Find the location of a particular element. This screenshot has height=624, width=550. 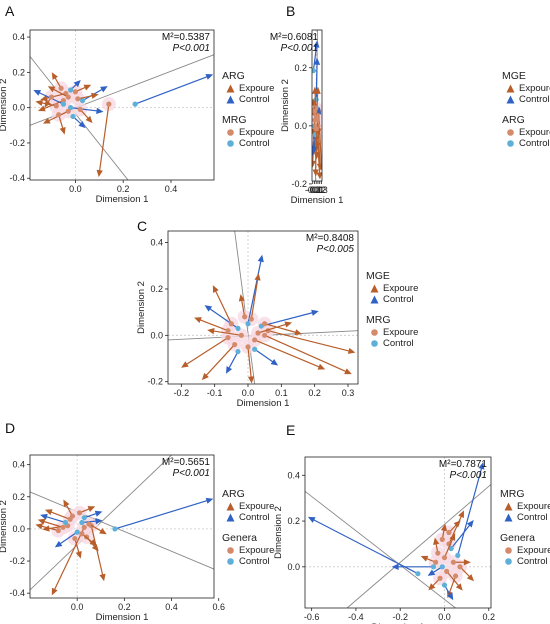

y-tick-label: 0.2 is located at coordinates (293, 521).